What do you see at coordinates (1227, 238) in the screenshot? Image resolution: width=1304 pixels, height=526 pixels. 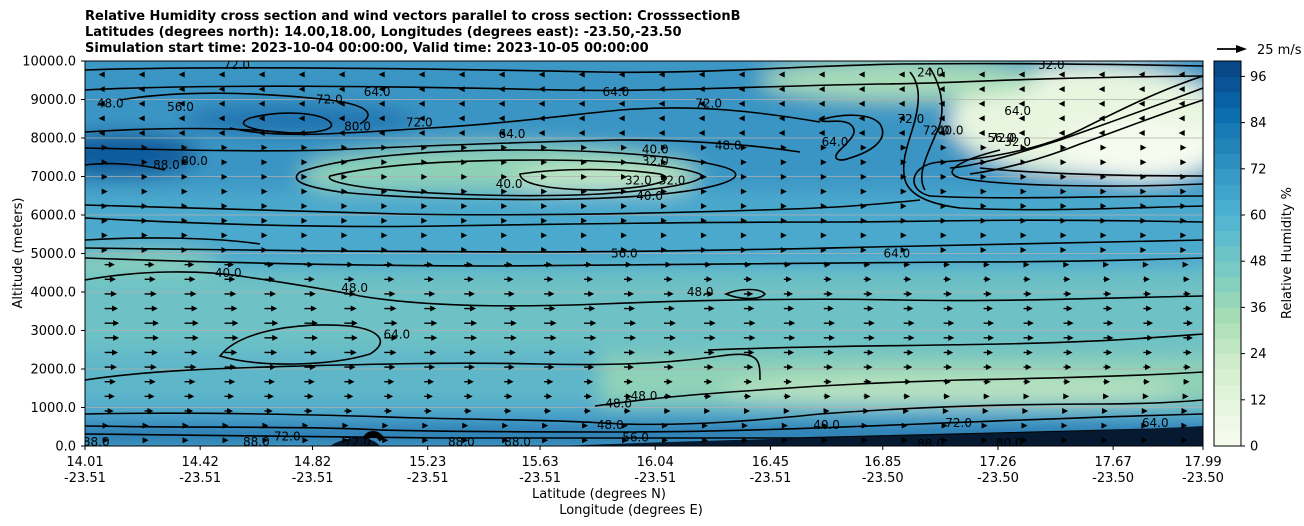 I see `colorbar-band` at bounding box center [1227, 238].